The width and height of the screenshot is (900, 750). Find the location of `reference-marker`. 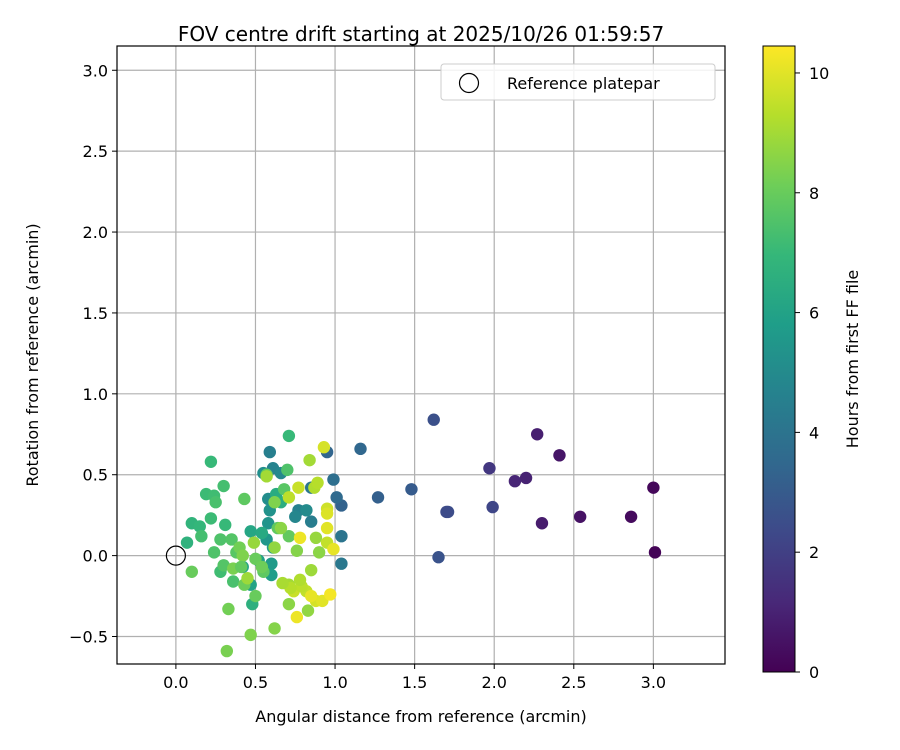

reference-marker is located at coordinates (175, 555).